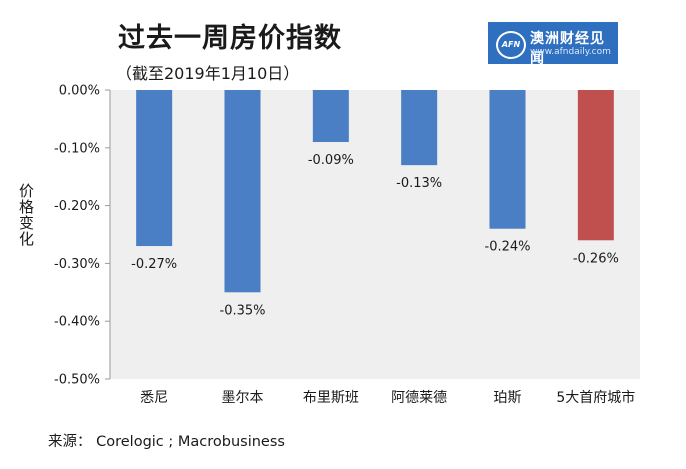 The height and width of the screenshot is (469, 686). I want to click on y-tick-label: -0.50%, so click(77, 380).